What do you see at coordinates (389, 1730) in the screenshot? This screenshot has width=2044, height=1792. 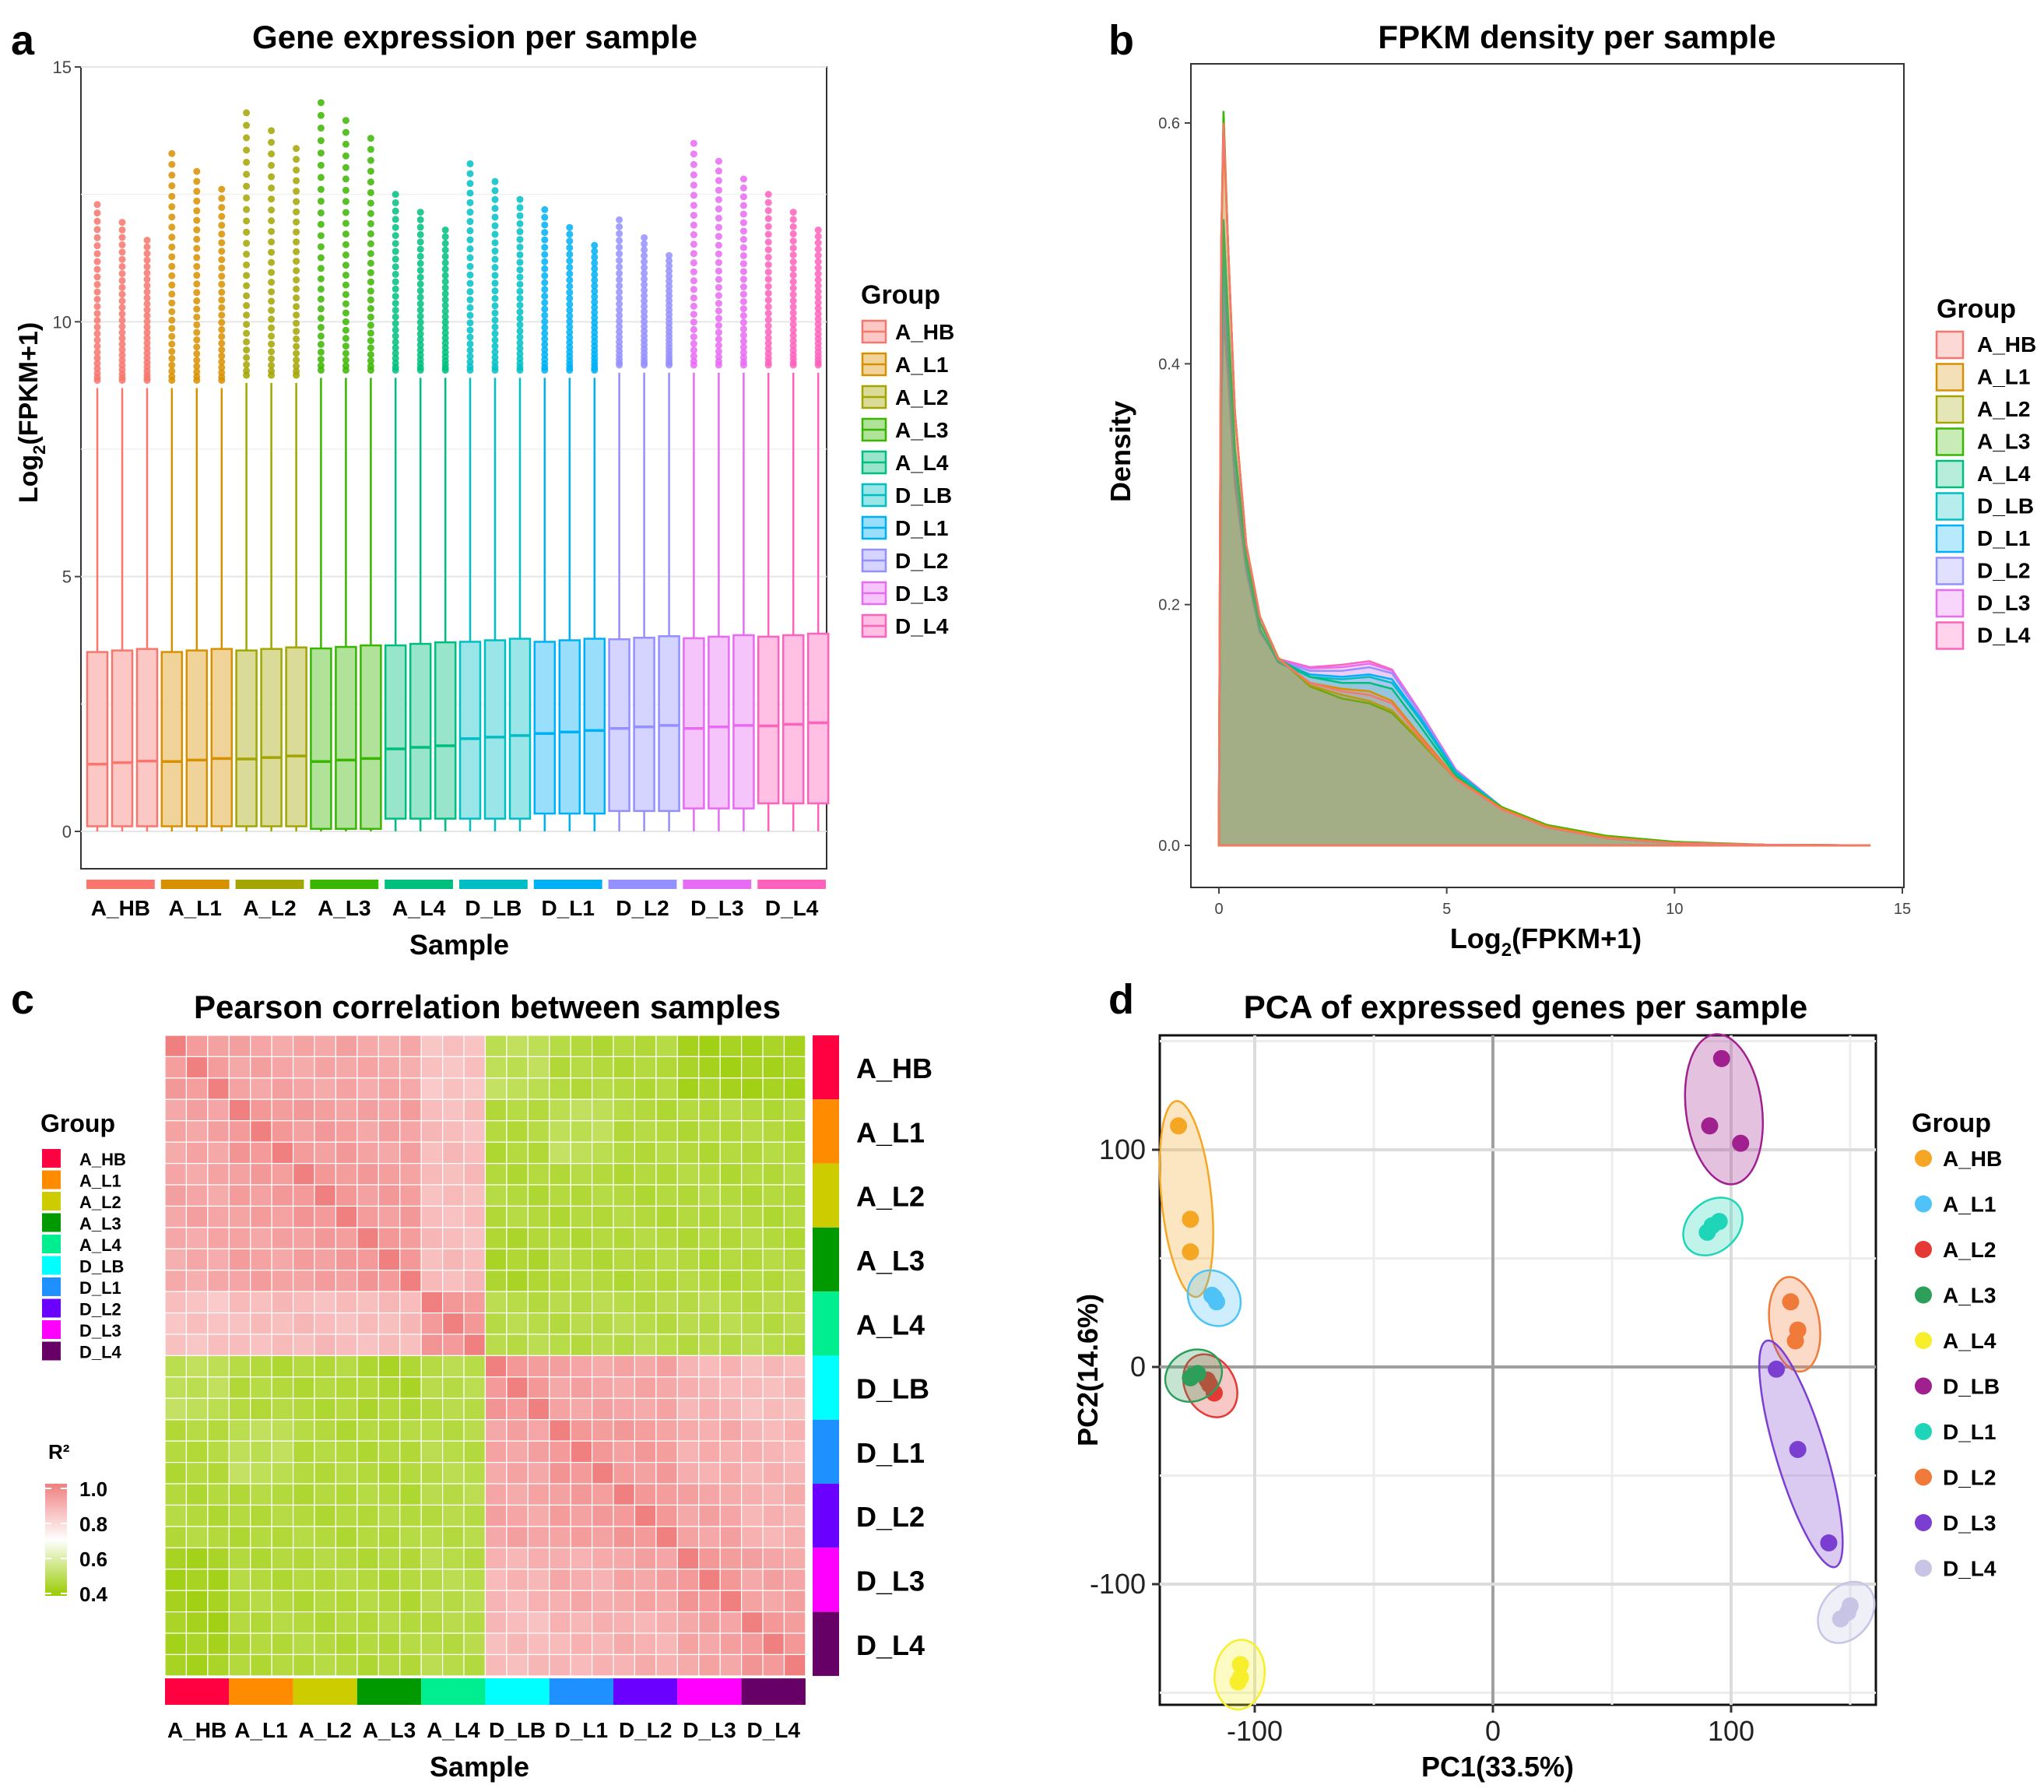 I see `panel-c-col-label: A_L3` at bounding box center [389, 1730].